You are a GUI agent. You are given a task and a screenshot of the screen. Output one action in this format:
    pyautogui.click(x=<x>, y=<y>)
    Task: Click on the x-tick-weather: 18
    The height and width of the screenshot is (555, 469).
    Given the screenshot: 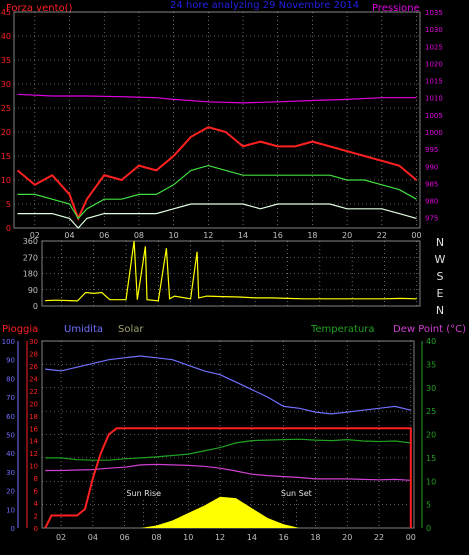 What is the action you would take?
    pyautogui.click(x=315, y=537)
    